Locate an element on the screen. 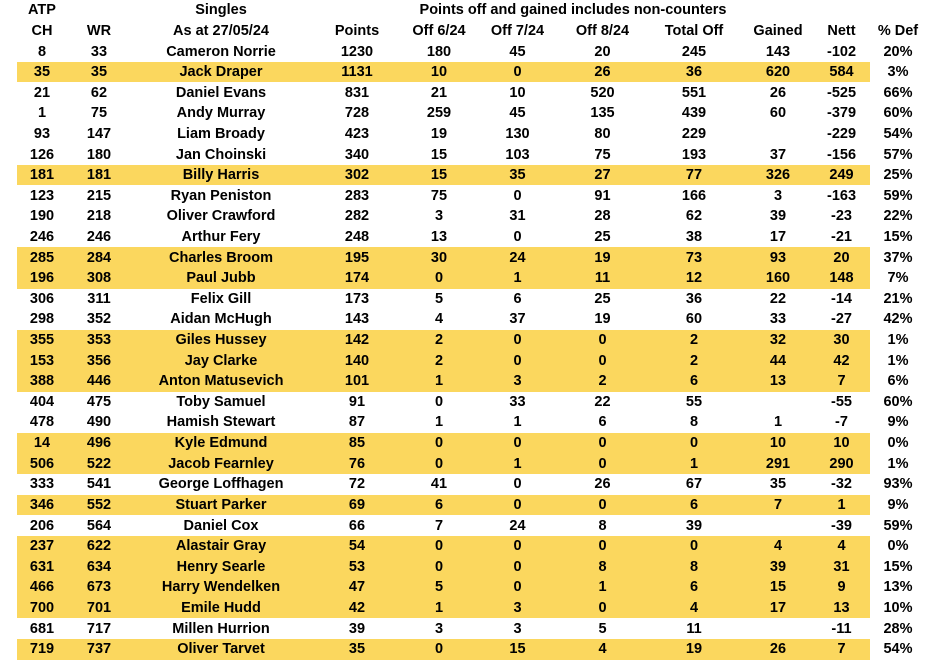 This screenshot has width=926, height=660. table-row: 478 490 Hamish Stewart 87 1 1 6 8 1 -7 9% is located at coordinates (471, 422).